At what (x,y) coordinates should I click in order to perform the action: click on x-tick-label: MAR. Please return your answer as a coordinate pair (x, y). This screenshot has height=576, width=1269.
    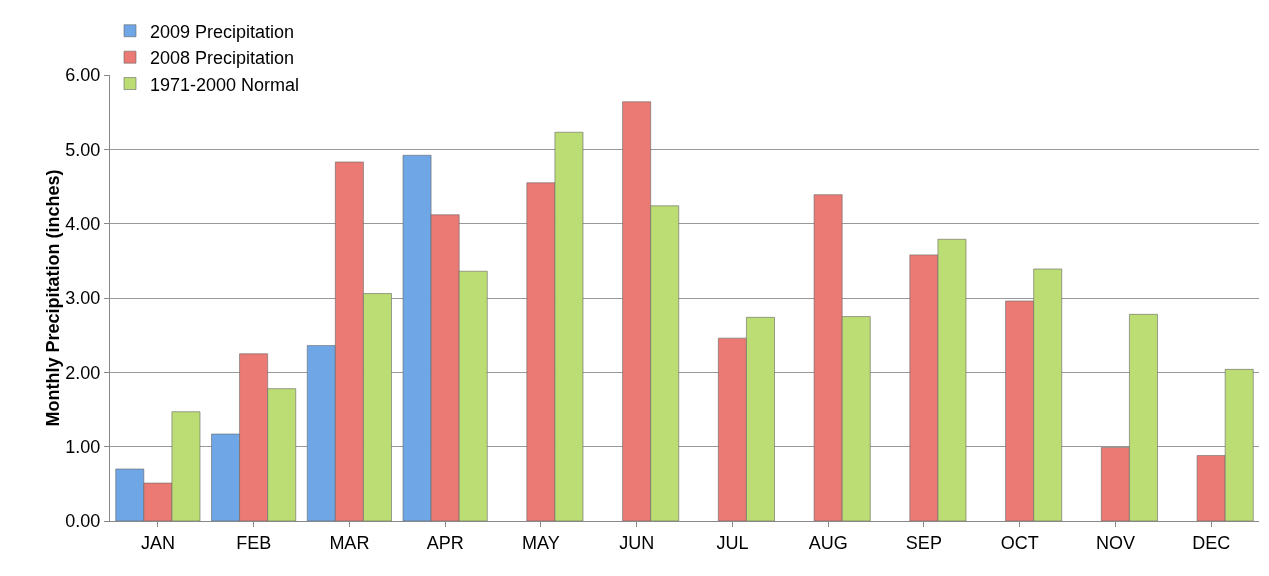
    Looking at the image, I should click on (349, 542).